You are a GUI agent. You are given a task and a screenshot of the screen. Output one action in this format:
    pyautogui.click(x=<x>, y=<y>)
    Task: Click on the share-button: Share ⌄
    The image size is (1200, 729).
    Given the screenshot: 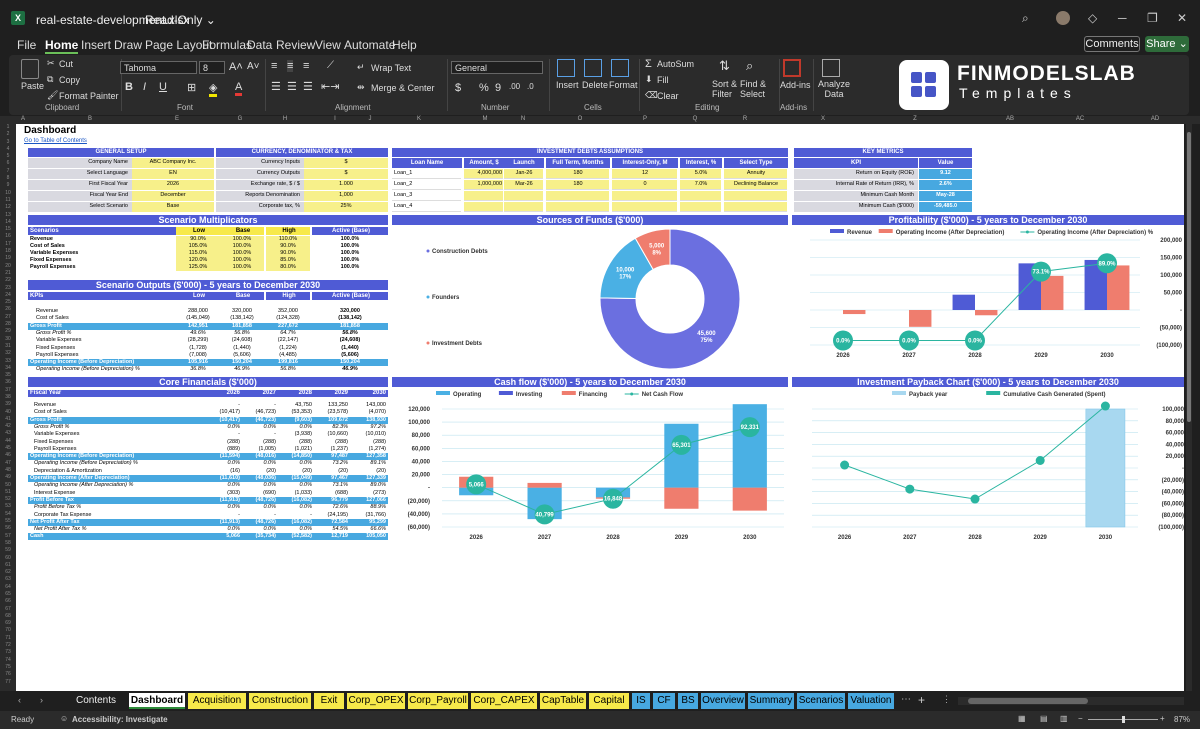 What is the action you would take?
    pyautogui.click(x=1167, y=44)
    